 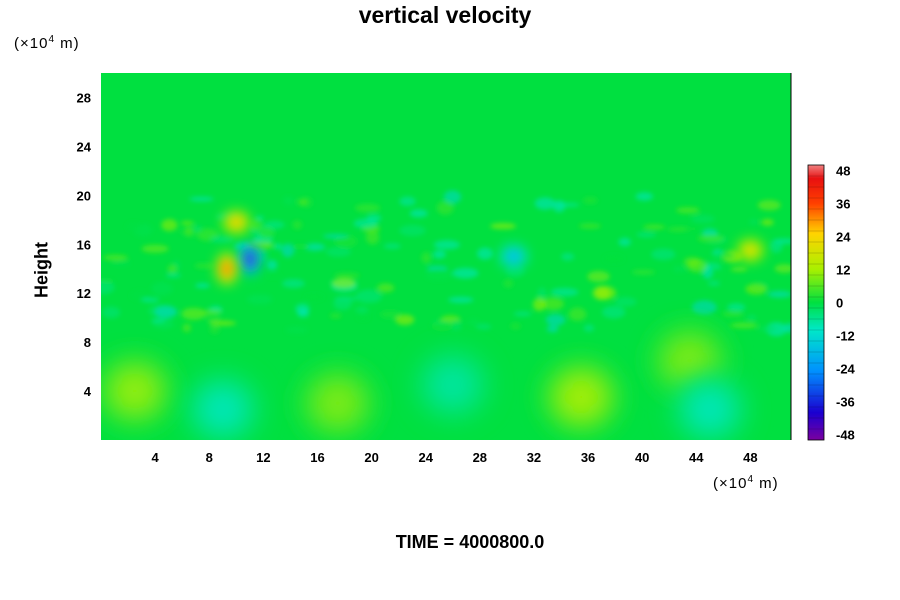 I want to click on x-unit-prefix: (×10, so click(x=730, y=483).